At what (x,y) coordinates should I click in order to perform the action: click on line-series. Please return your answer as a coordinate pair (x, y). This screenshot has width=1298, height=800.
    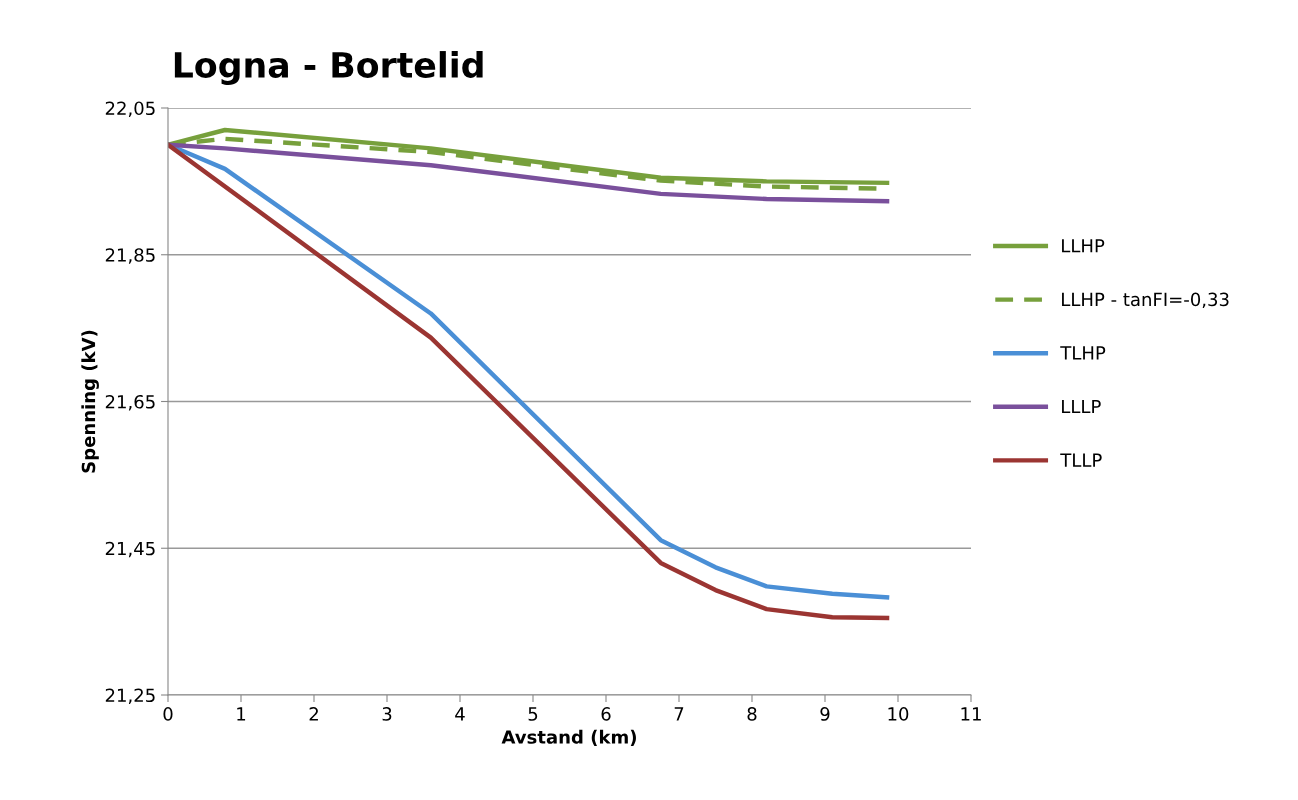
    Looking at the image, I should click on (529, 173).